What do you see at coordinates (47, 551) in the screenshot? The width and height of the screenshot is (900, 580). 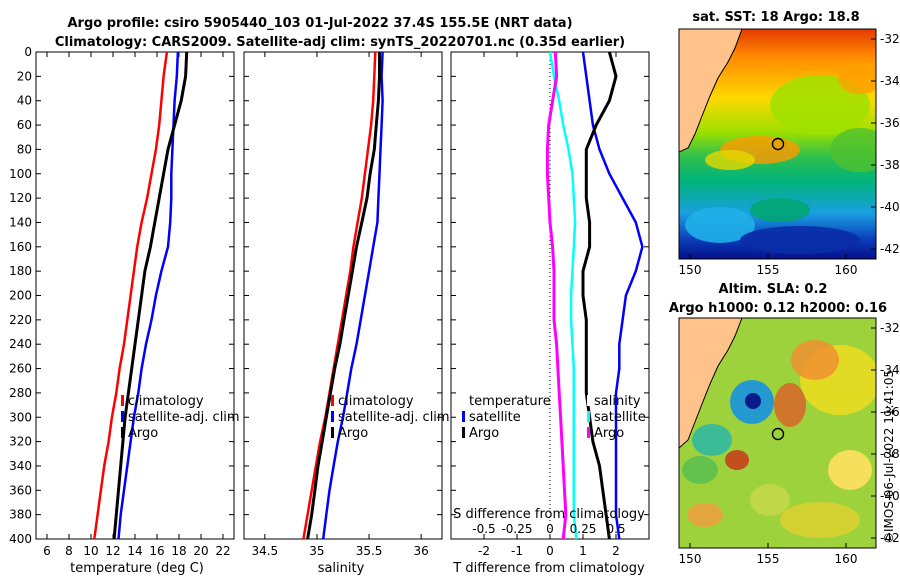 I see `x-tick-label: 6` at bounding box center [47, 551].